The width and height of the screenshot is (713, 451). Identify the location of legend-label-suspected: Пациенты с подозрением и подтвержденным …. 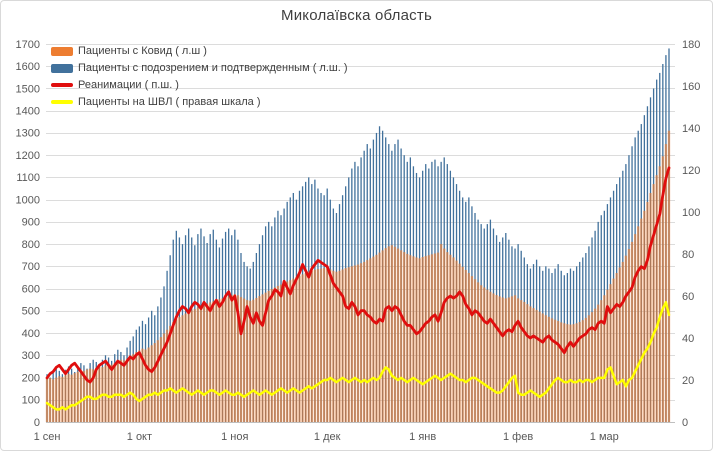
(213, 68).